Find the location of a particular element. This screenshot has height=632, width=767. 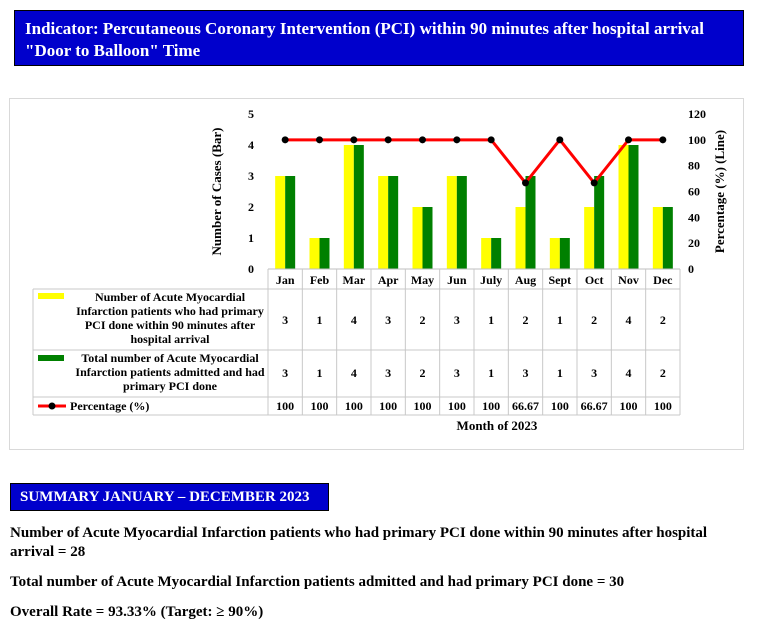

legend-key-percentage-marker is located at coordinates (52, 406).